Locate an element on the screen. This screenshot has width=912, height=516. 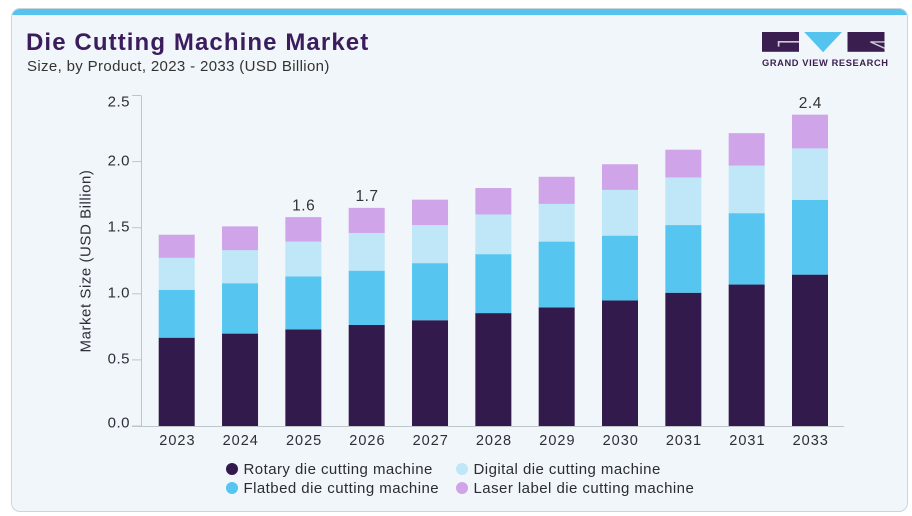
svg-text: GRAND VIEW RESEARCH is located at coordinates (825, 63).